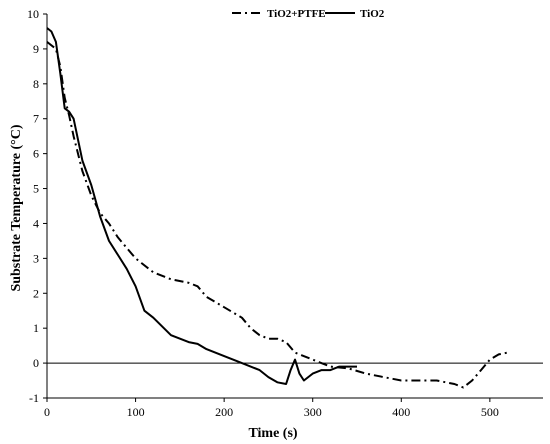 Image resolution: width=550 pixels, height=444 pixels. What do you see at coordinates (401, 412) in the screenshot?
I see `x-tick-label: 400` at bounding box center [401, 412].